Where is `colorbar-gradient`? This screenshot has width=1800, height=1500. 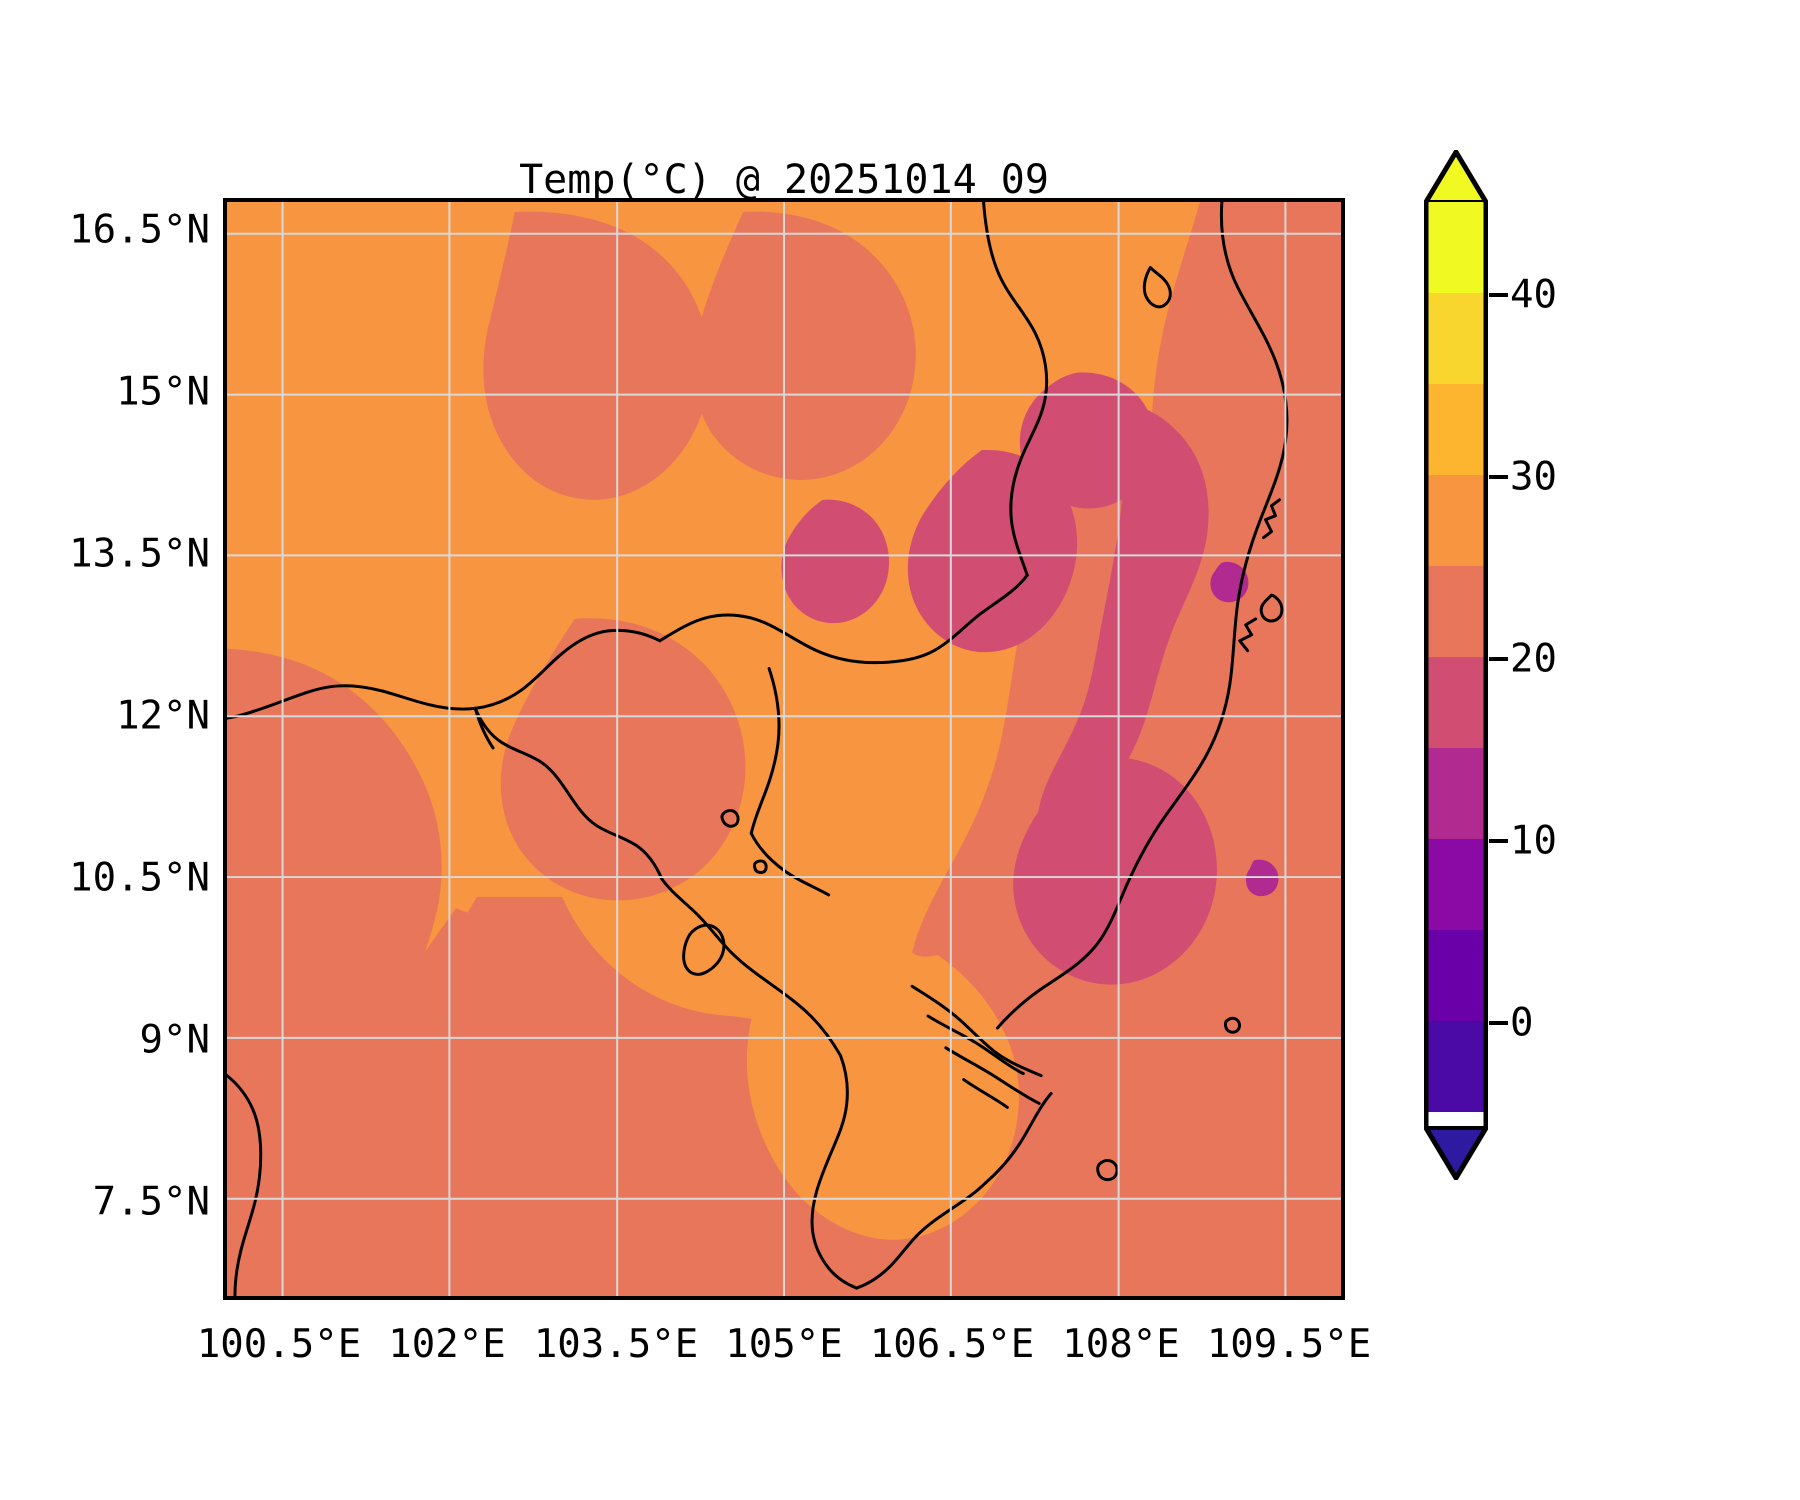 colorbar-gradient is located at coordinates (1456, 665).